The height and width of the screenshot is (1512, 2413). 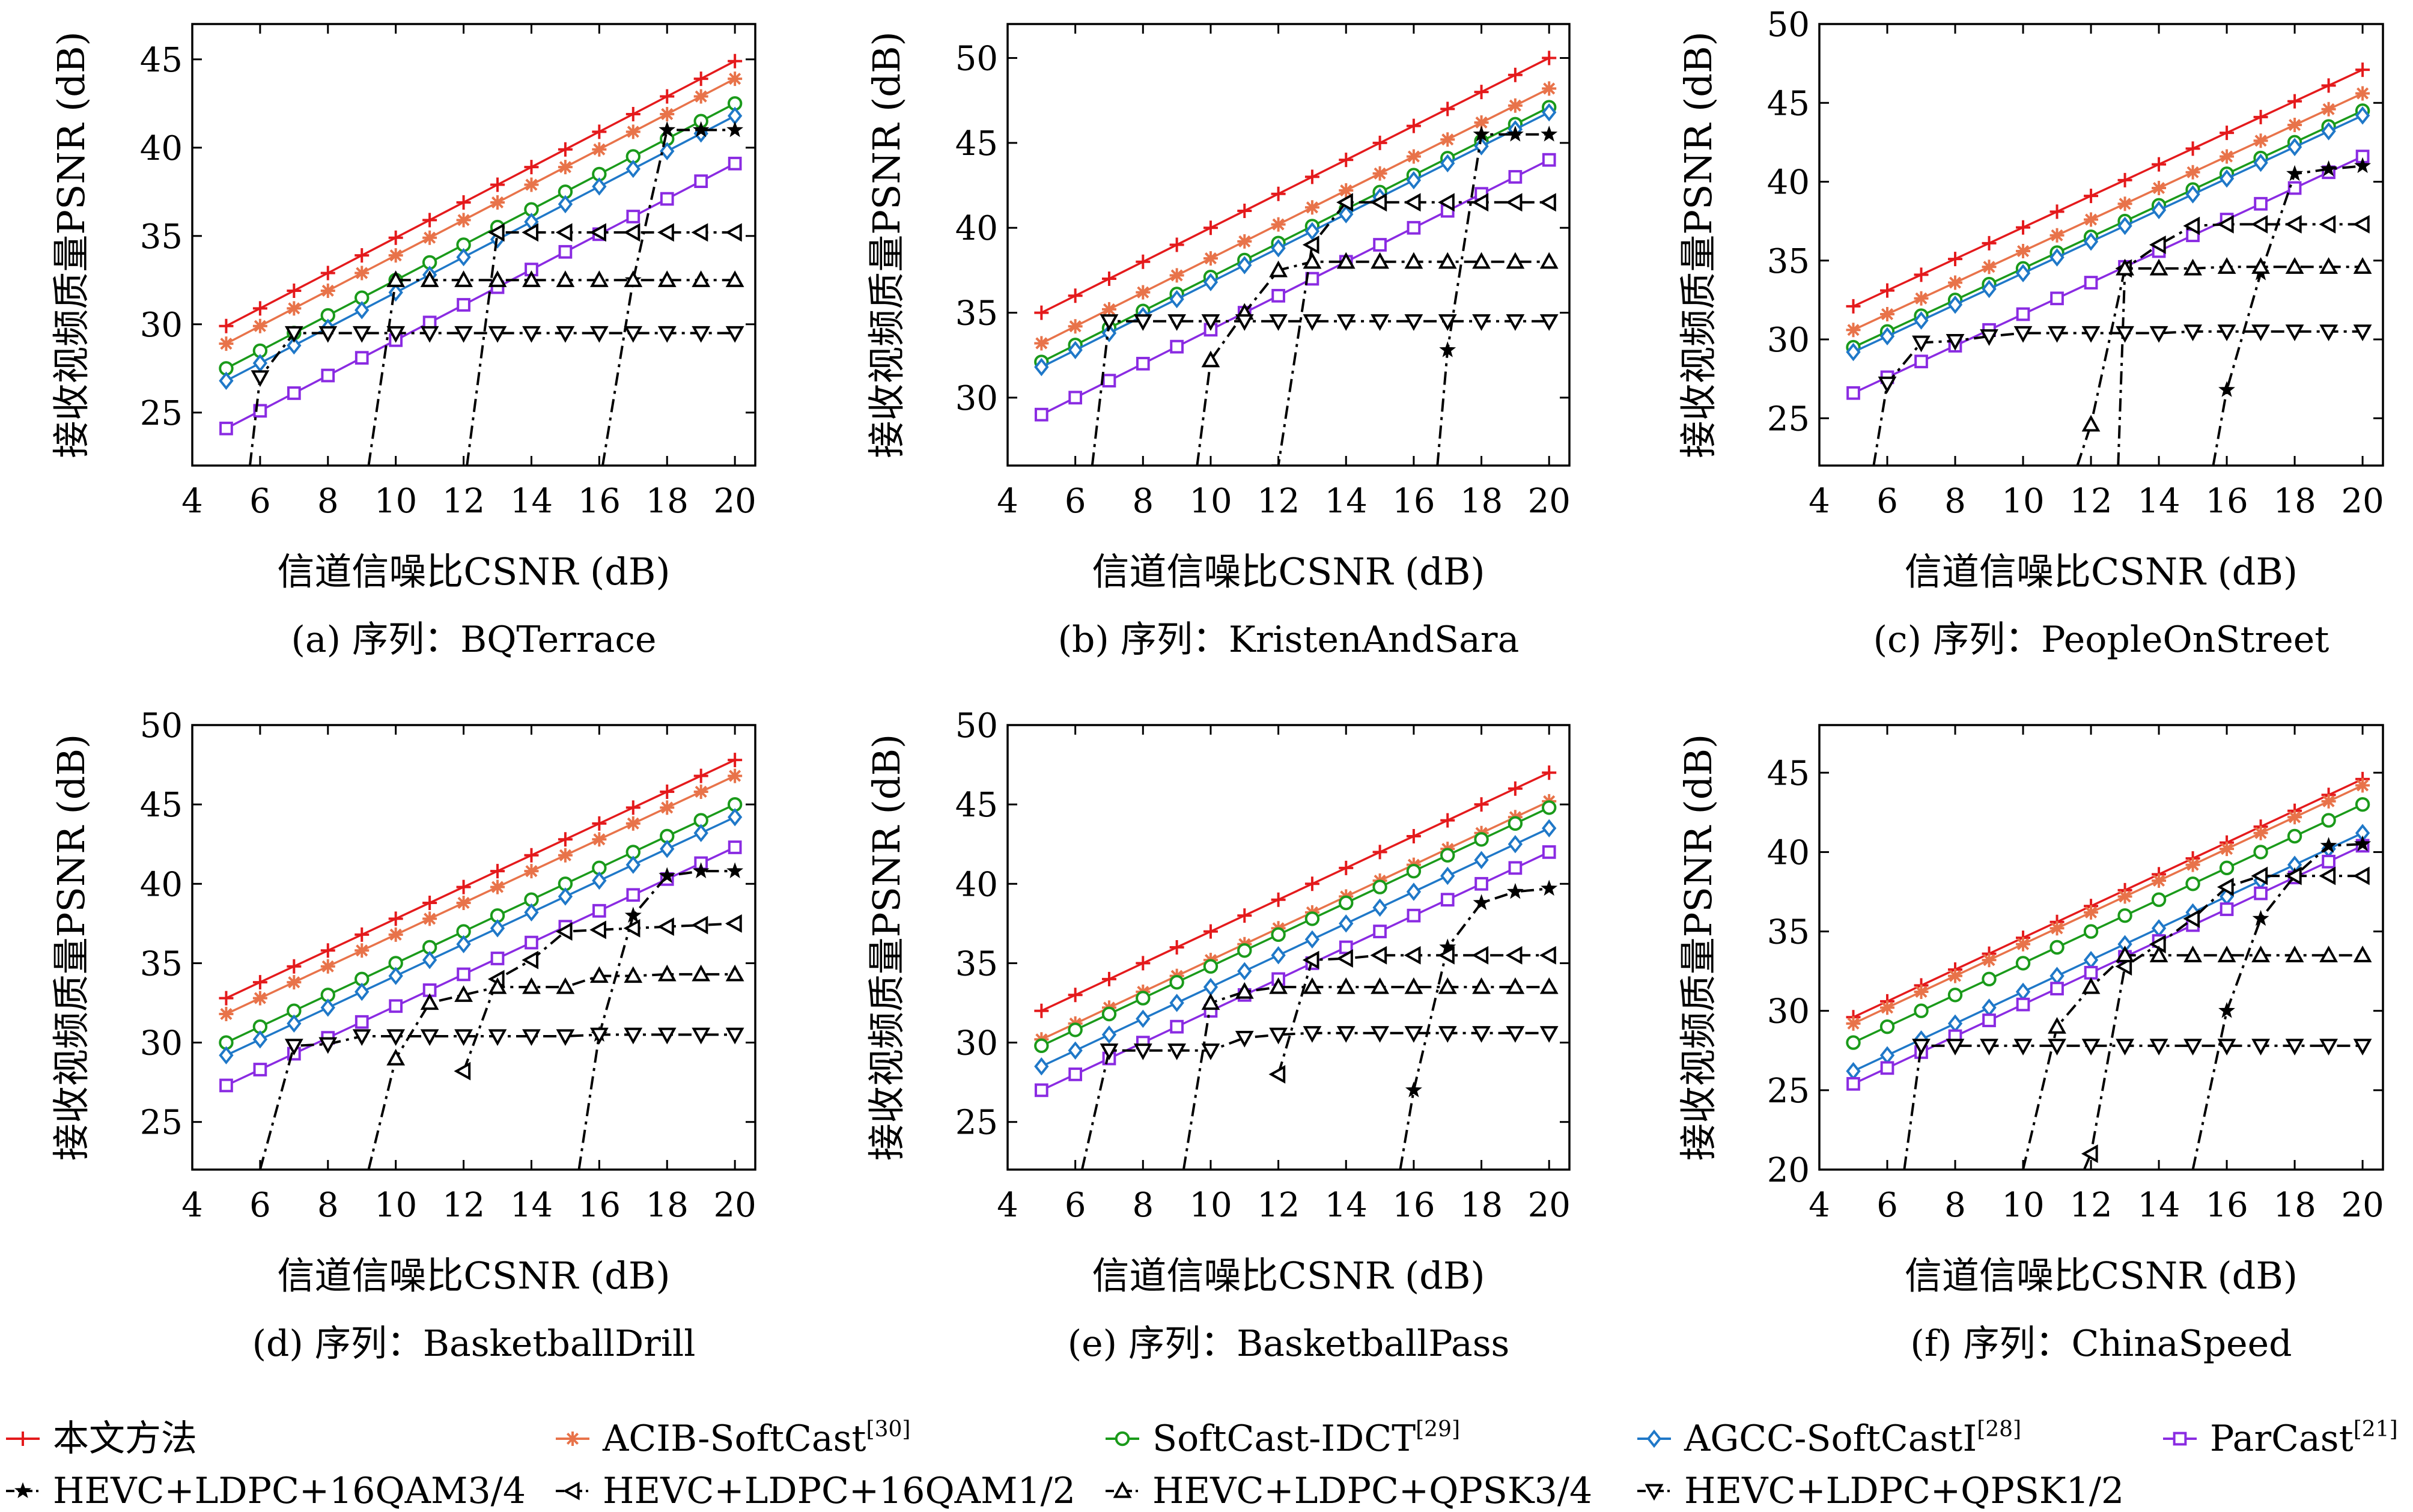 I want to click on y-tick-label: 40, so click(x=976, y=884).